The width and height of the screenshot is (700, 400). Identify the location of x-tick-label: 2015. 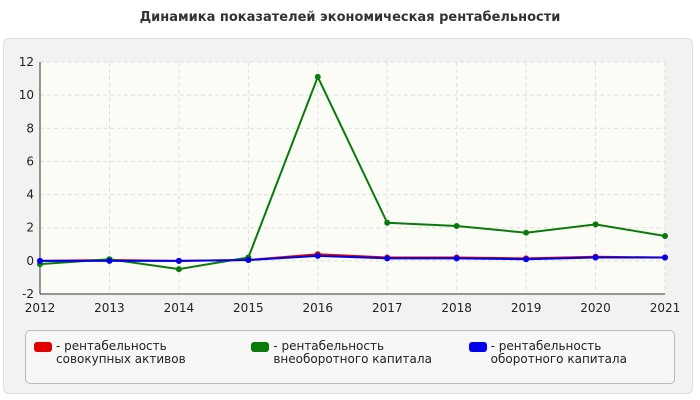
(248, 308).